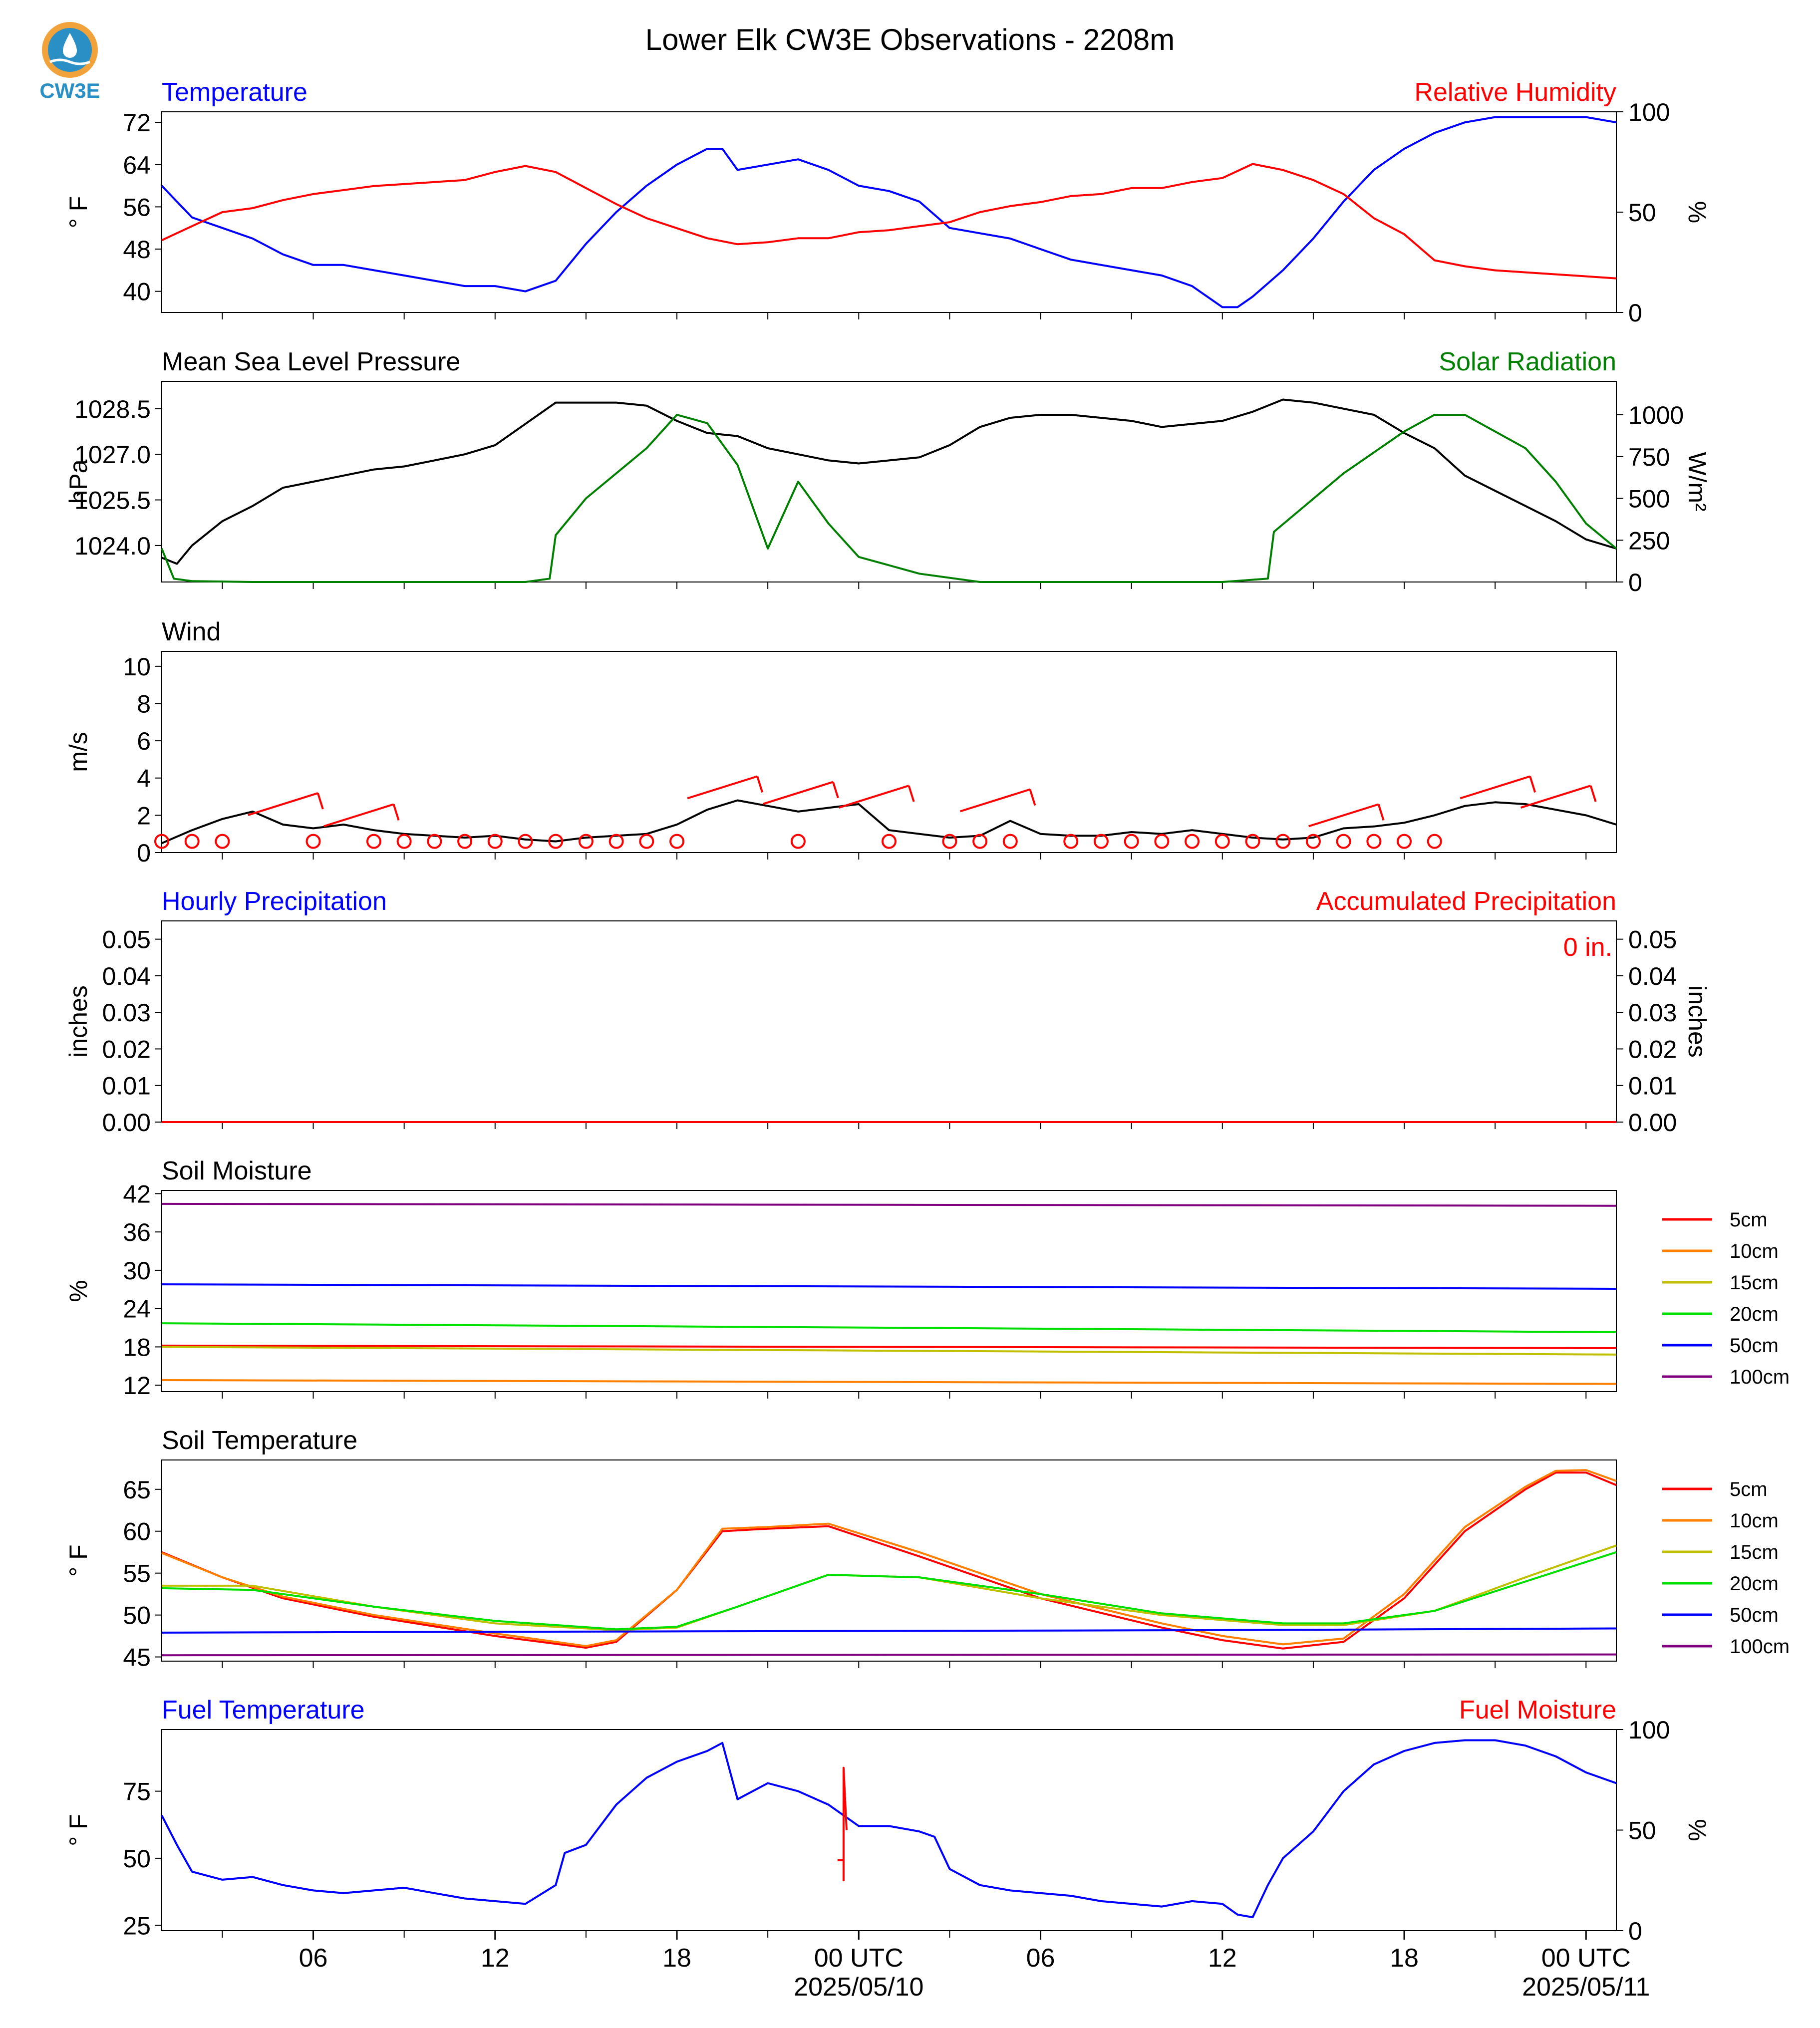  What do you see at coordinates (137, 1271) in the screenshot?
I see `y-tick-label: 30` at bounding box center [137, 1271].